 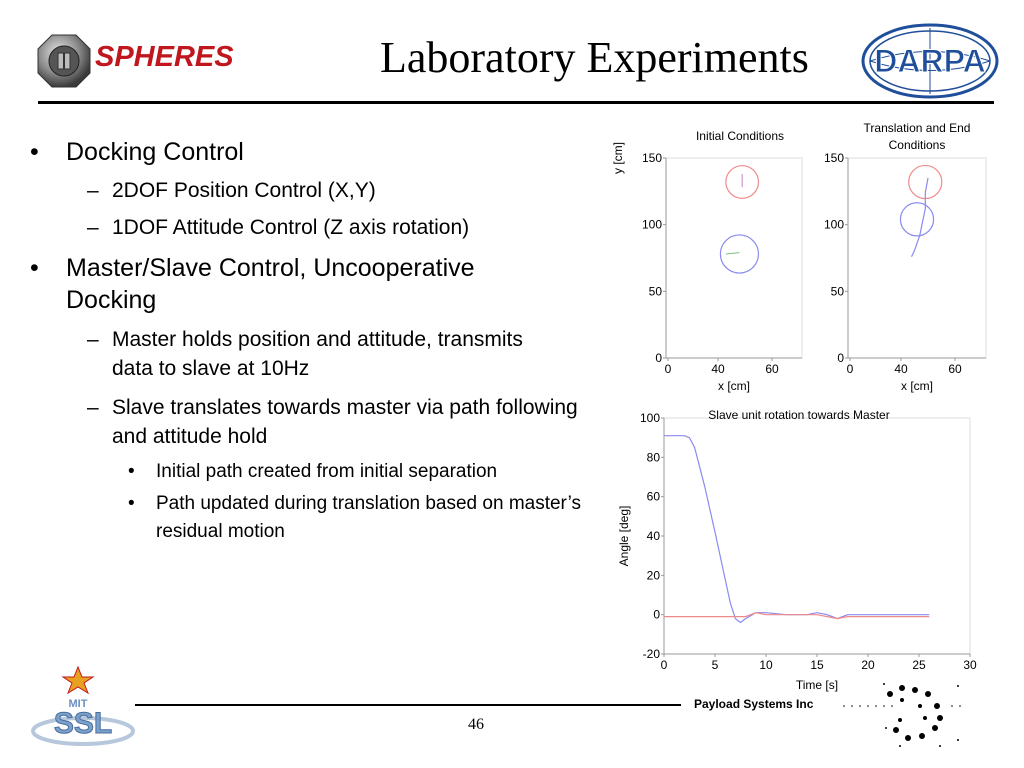 What do you see at coordinates (654, 497) in the screenshot?
I see `y-tick-label: 60` at bounding box center [654, 497].